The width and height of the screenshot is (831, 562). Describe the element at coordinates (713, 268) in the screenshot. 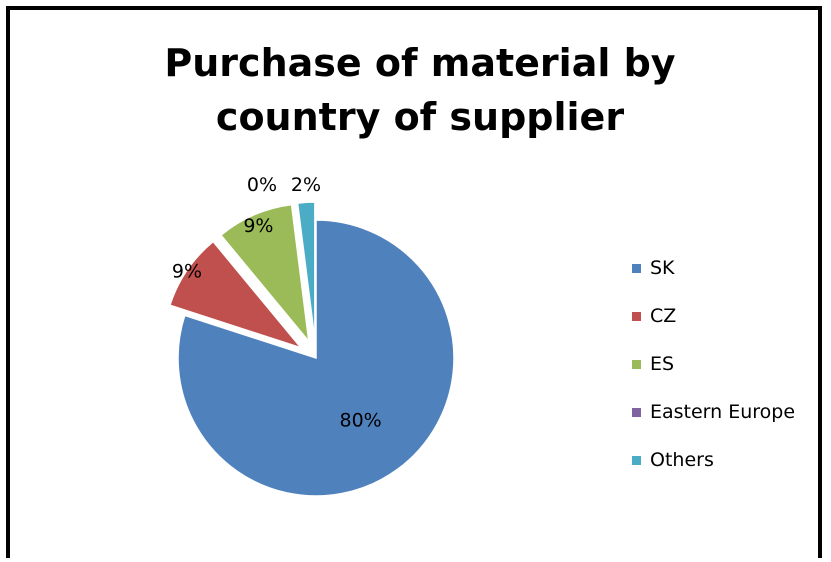

I see `legend-item-sk: SK` at that location.